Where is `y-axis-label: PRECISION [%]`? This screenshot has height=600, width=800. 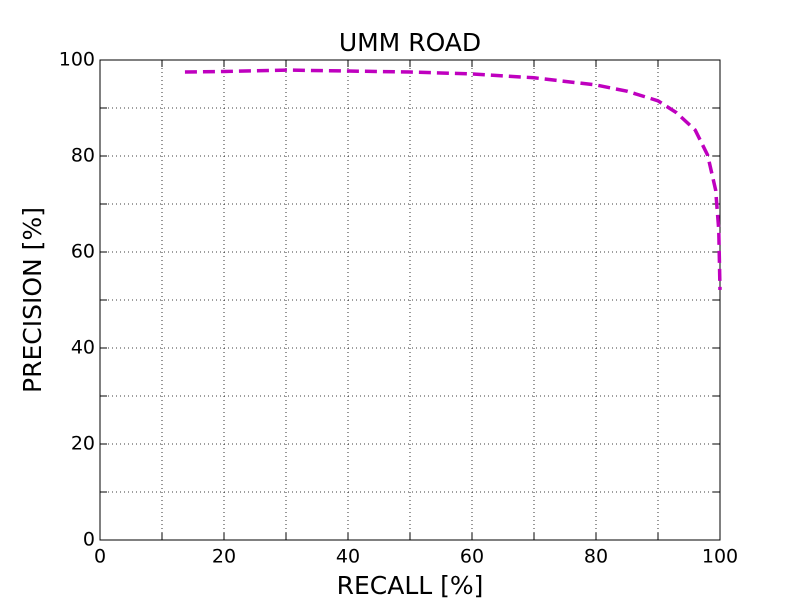 y-axis-label: PRECISION [%] is located at coordinates (32, 300).